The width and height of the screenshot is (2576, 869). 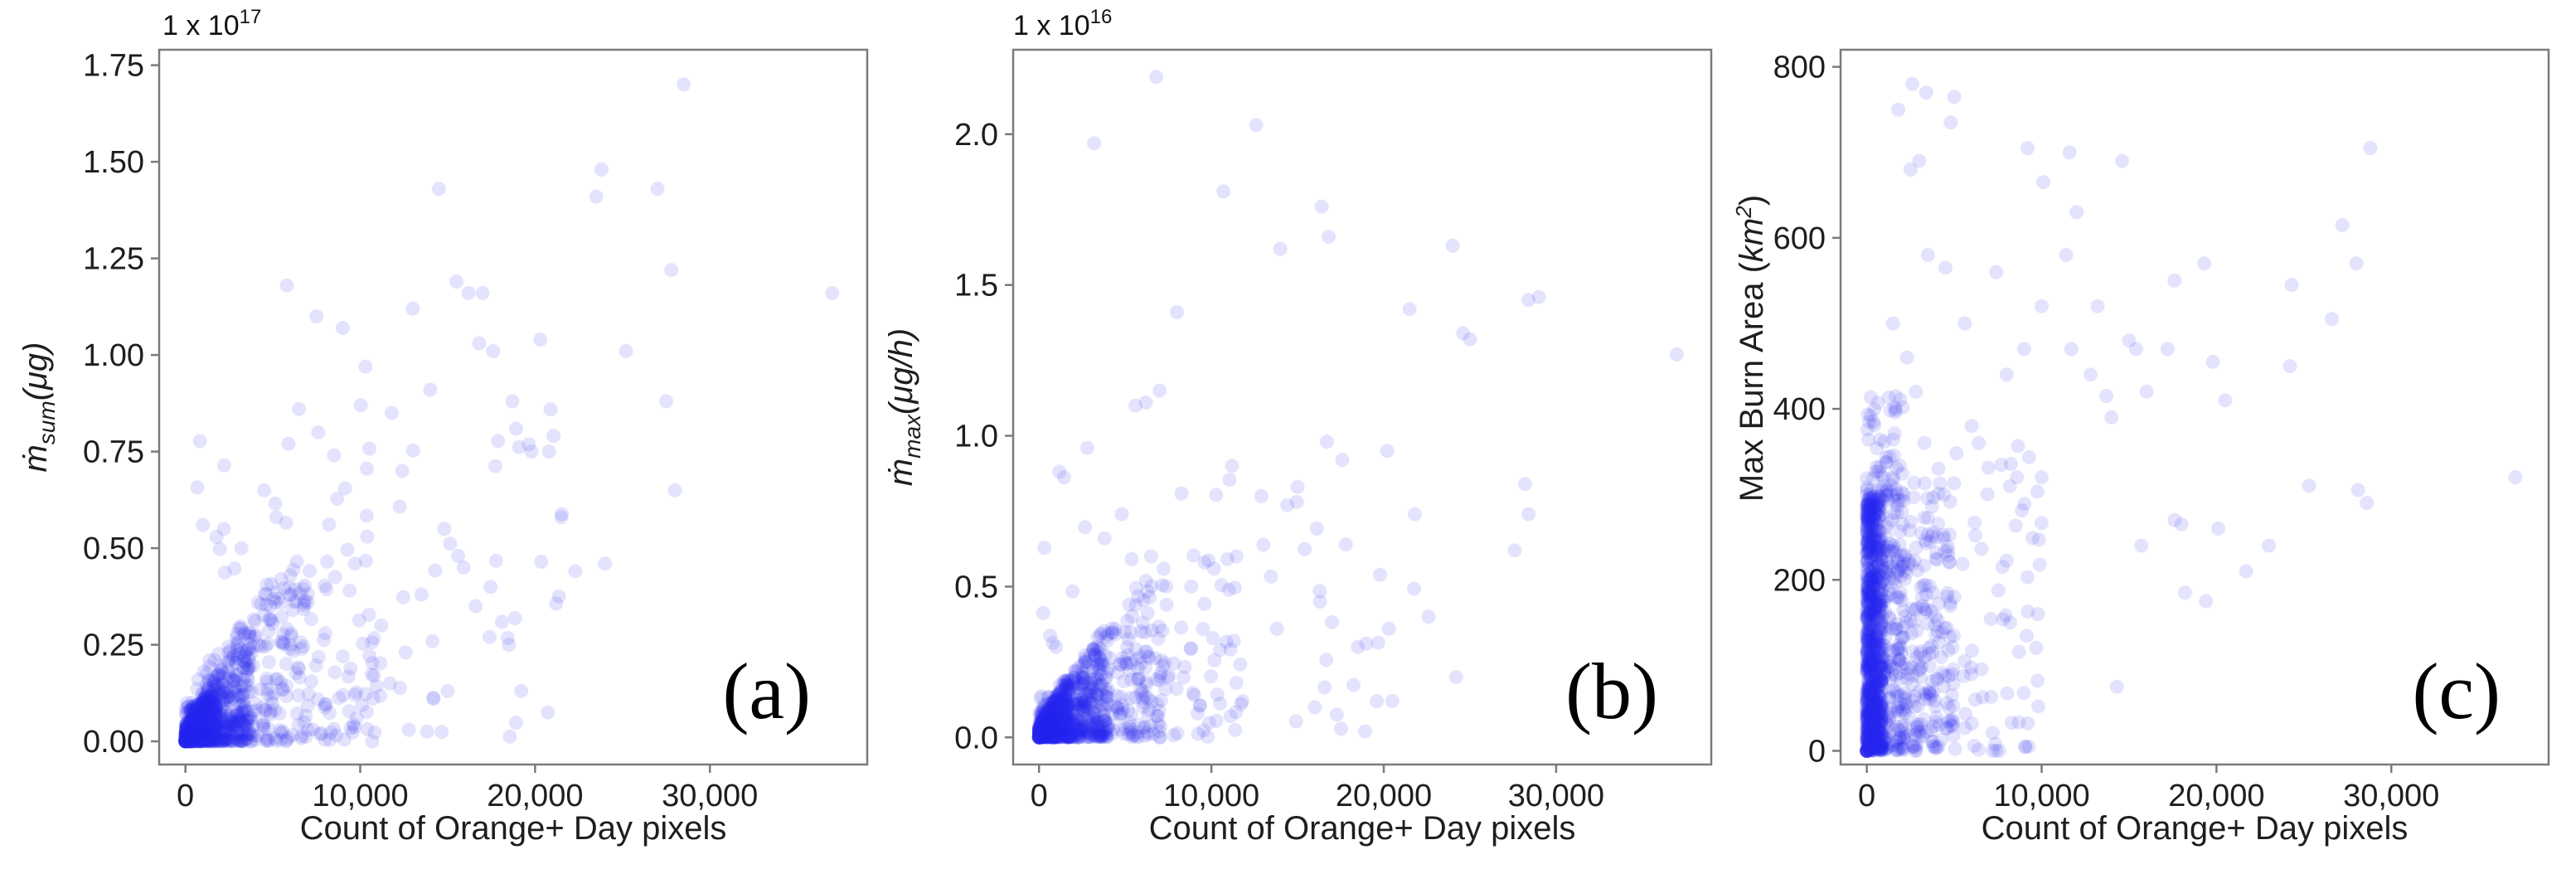 What do you see at coordinates (113, 162) in the screenshot?
I see `y-tick-label-a: 1.50` at bounding box center [113, 162].